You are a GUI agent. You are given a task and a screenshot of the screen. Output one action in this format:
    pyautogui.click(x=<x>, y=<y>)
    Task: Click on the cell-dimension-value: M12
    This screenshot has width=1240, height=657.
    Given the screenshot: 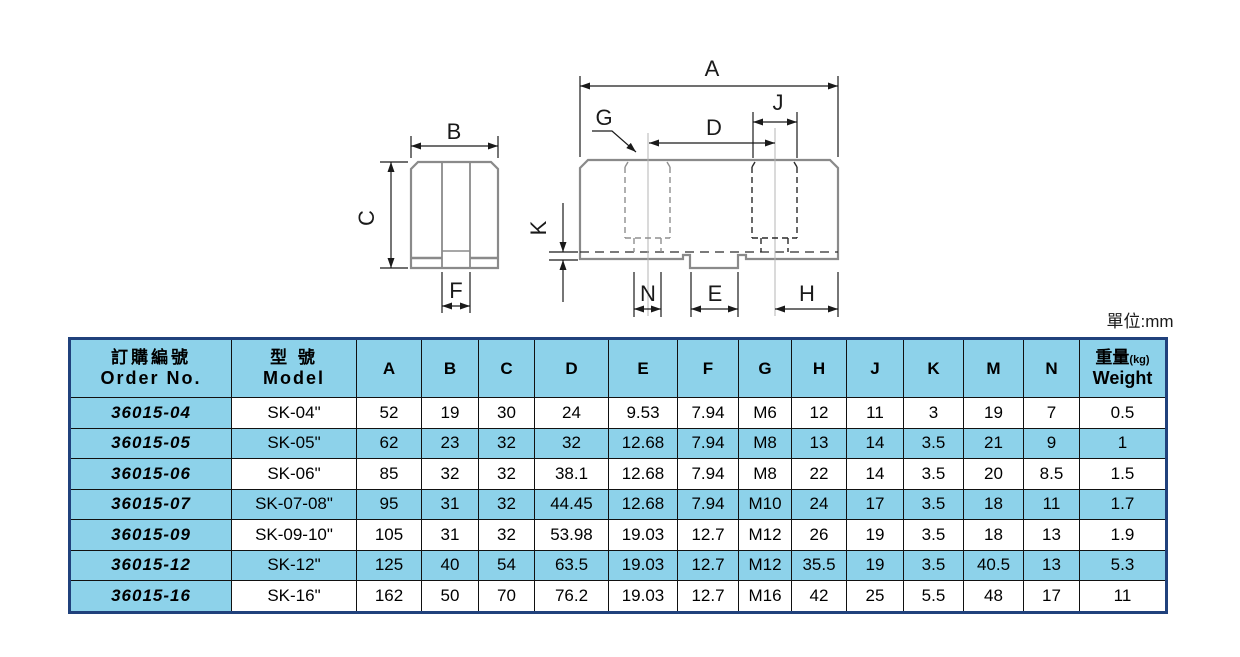 What is the action you would take?
    pyautogui.click(x=765, y=565)
    